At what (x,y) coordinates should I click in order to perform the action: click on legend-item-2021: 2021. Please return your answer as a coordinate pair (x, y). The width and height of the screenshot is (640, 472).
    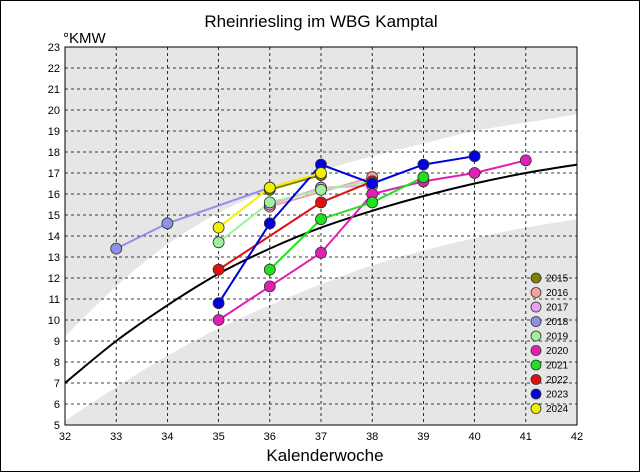
    Looking at the image, I should click on (549, 365).